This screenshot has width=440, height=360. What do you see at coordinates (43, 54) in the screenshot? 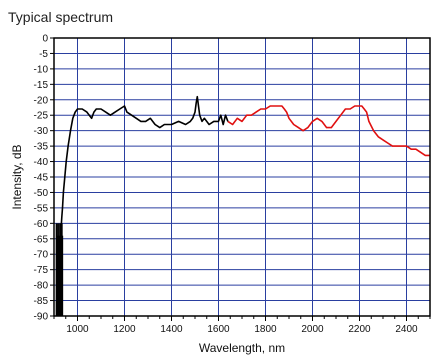
I see `y-tick-label: -5` at bounding box center [43, 54].